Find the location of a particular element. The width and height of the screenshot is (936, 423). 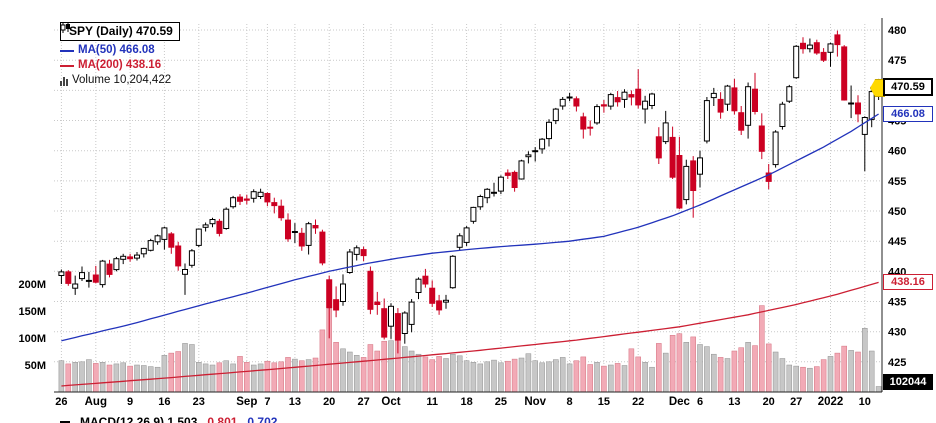

svg-text: 11 is located at coordinates (432, 402).